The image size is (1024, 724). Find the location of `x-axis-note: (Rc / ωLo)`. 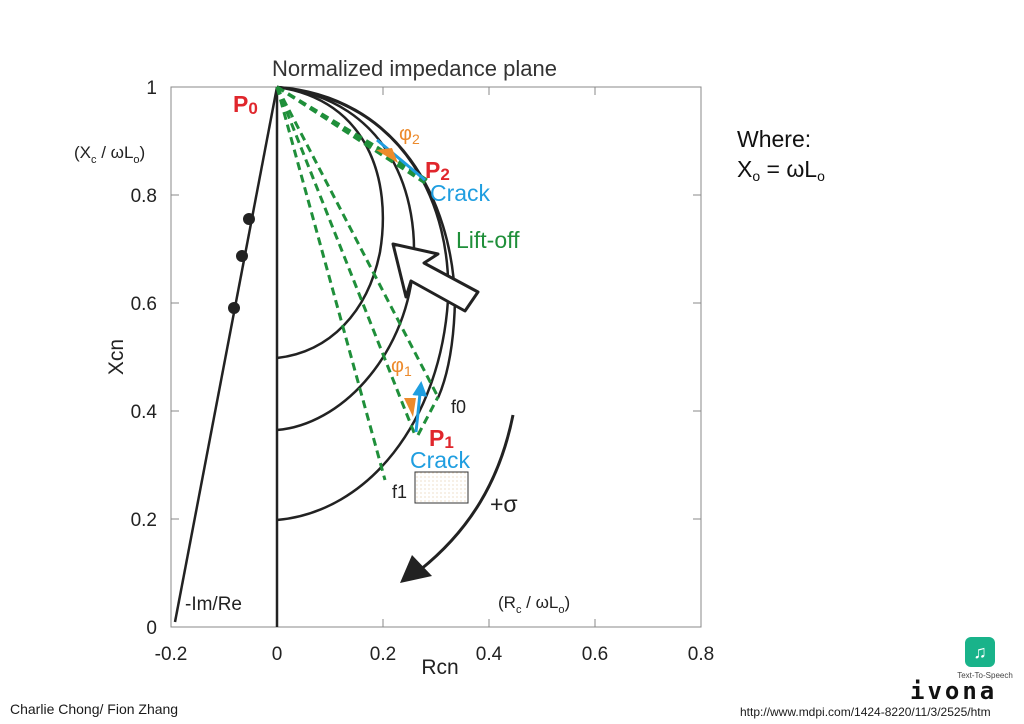

x-axis-note: (Rc / ωLo) is located at coordinates (534, 604).